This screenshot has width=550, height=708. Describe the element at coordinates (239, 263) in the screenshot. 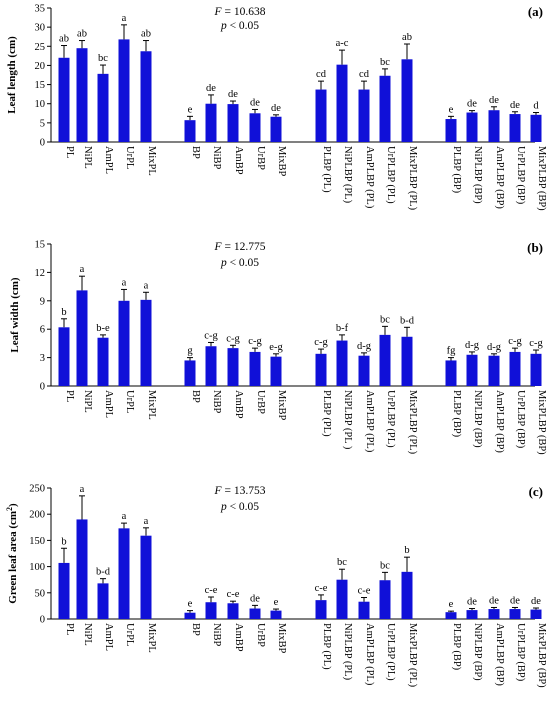

I see `p-value: p < 0.05` at that location.